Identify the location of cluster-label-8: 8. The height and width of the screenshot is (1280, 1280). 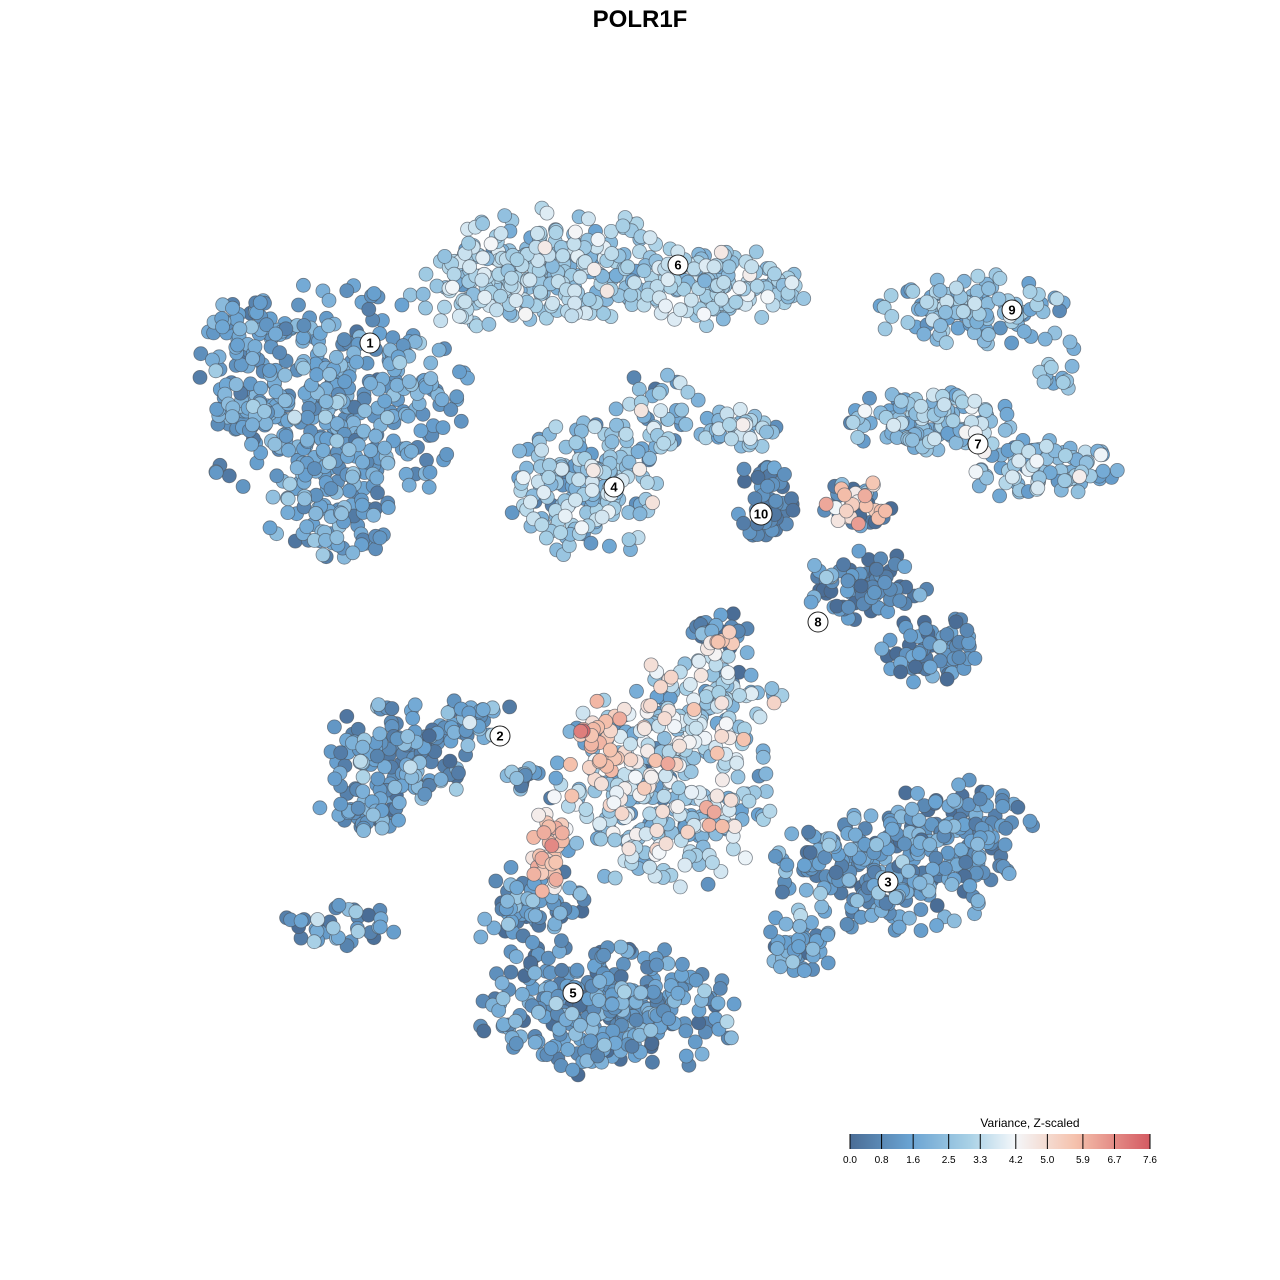
(818, 622).